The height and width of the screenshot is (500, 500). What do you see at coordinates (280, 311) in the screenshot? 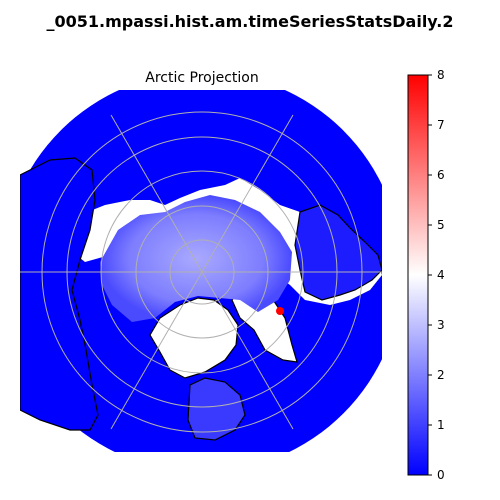
I see `hotspot-marker` at bounding box center [280, 311].